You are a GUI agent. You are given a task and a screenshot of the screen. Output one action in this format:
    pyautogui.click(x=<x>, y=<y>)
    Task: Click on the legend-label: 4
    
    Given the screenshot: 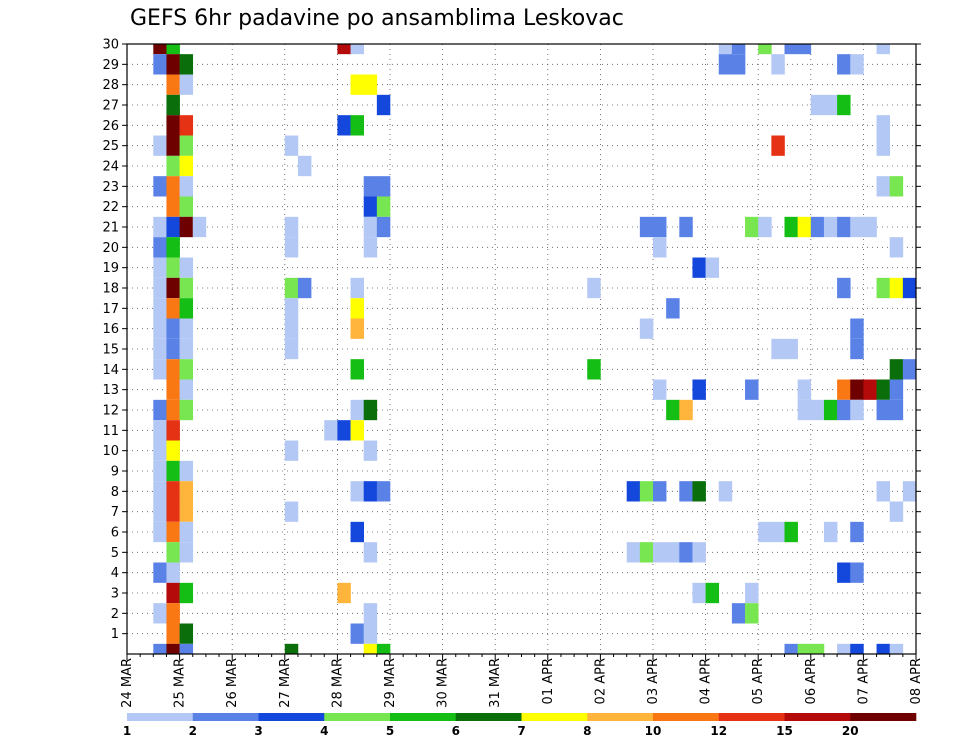 What is the action you would take?
    pyautogui.click(x=324, y=731)
    